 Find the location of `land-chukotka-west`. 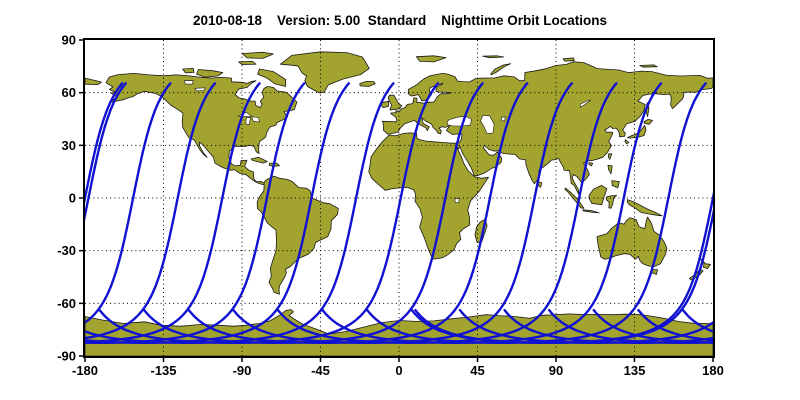

land-chukotka-west is located at coordinates (93, 81).